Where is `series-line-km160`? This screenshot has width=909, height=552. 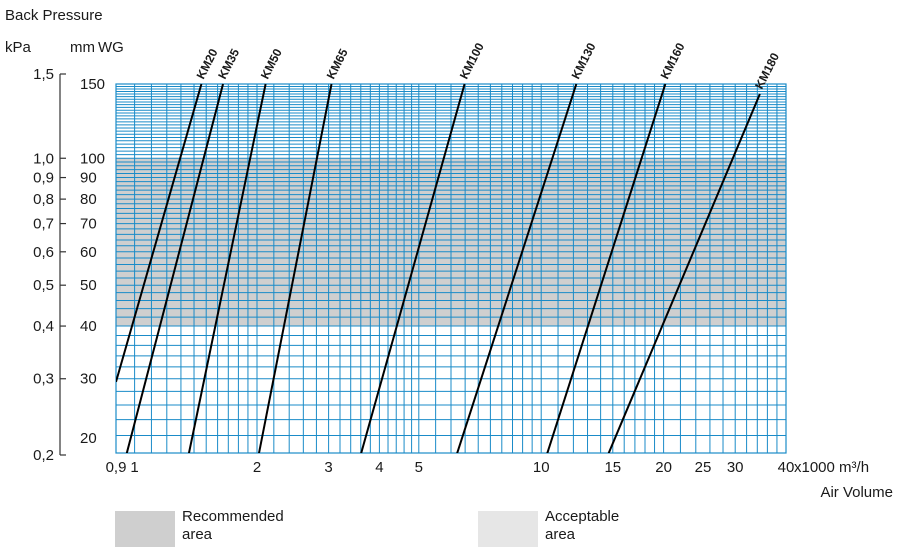 series-line-km160 is located at coordinates (606, 268).